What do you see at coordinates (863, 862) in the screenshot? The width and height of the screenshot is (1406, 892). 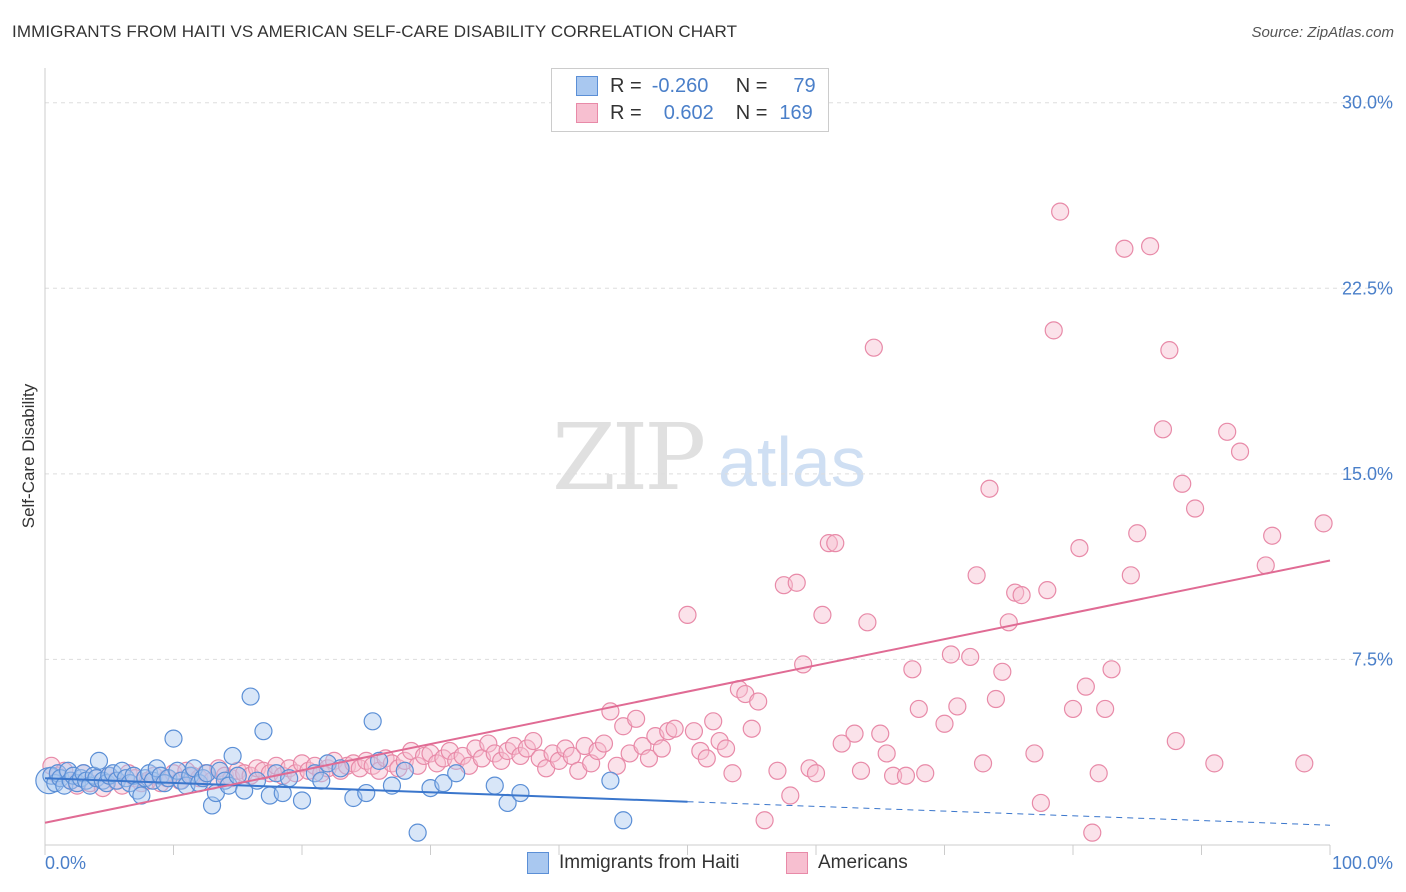 I see `bottom-legend-americans-label: Americans` at bounding box center [863, 862].